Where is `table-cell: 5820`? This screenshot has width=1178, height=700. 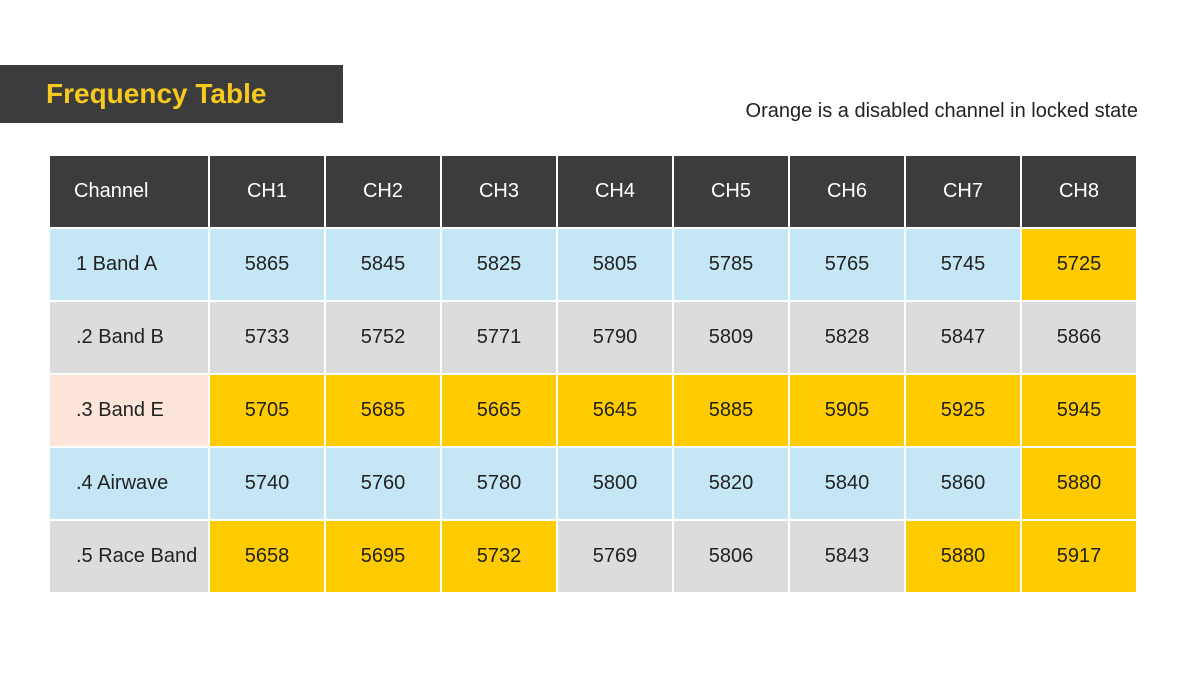
table-cell: 5820 is located at coordinates (731, 483).